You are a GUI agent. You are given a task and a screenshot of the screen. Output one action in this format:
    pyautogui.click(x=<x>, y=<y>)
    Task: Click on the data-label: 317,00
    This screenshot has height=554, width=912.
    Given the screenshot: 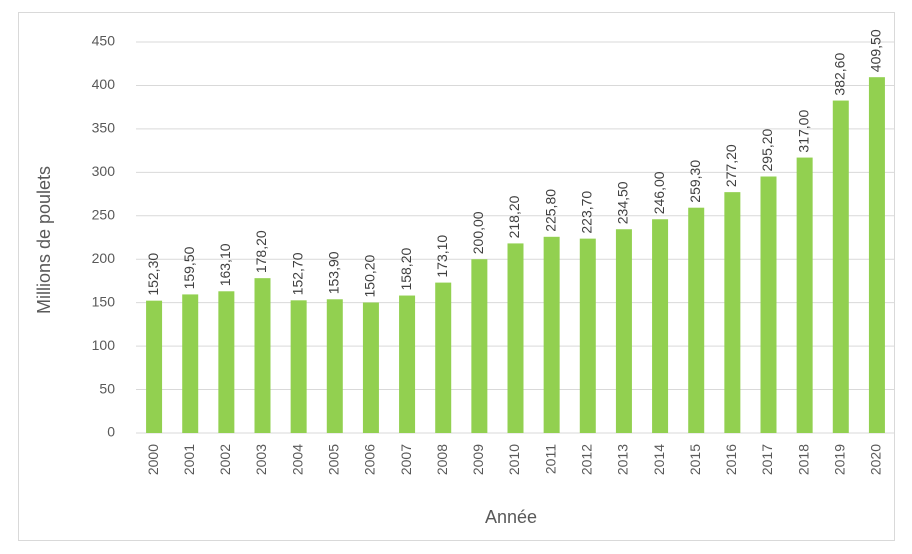 What is the action you would take?
    pyautogui.click(x=803, y=131)
    